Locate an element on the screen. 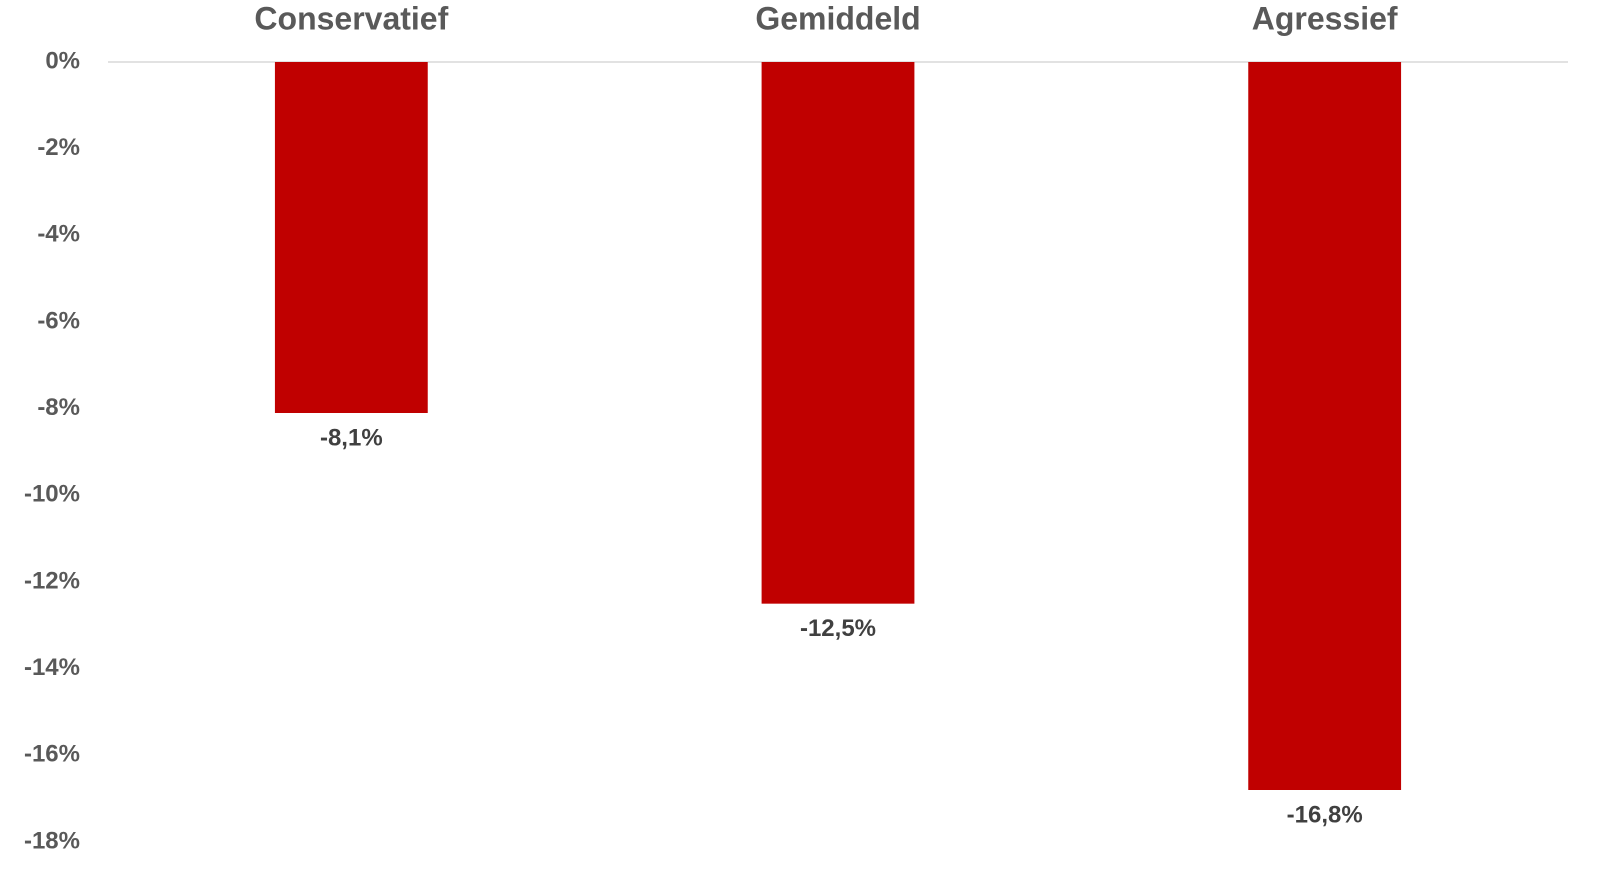 This screenshot has height=875, width=1608. data-label: -12,5% is located at coordinates (838, 628).